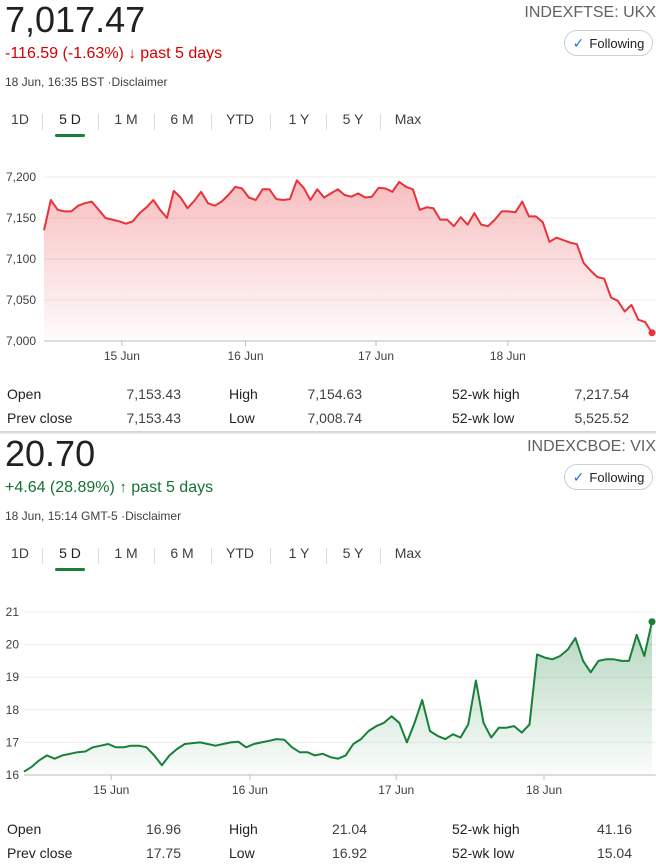 The image size is (656, 865). What do you see at coordinates (21, 177) in the screenshot?
I see `y-tick-label: 7,200` at bounding box center [21, 177].